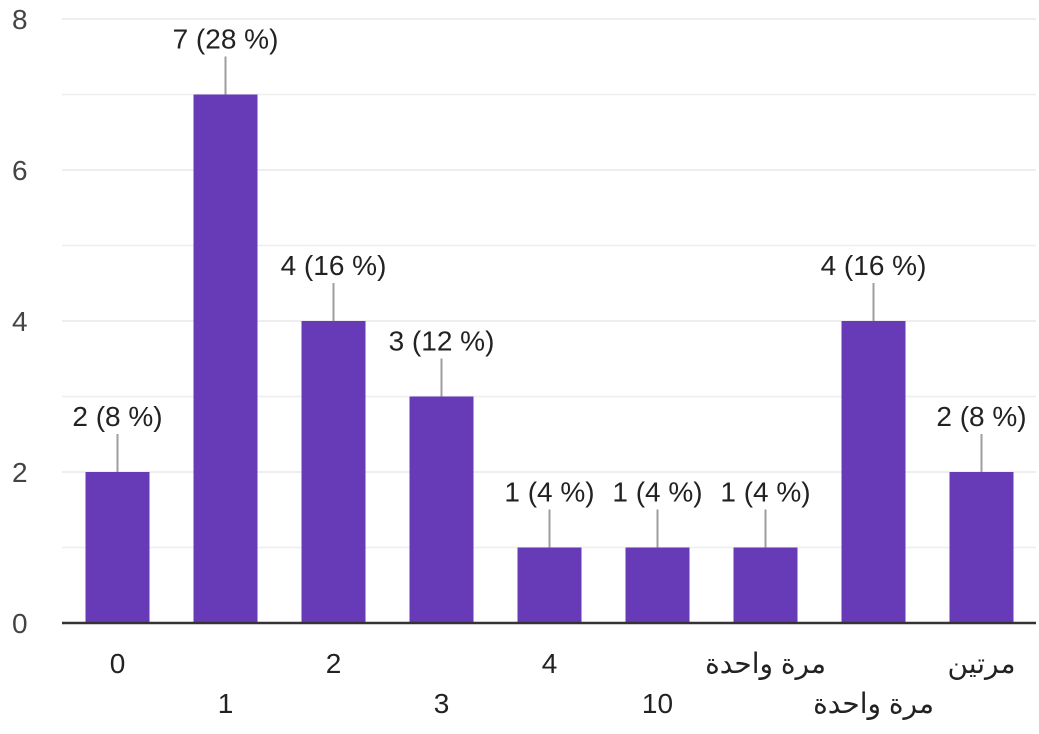 The width and height of the screenshot is (1039, 734). I want to click on y-tick-label: 6, so click(20, 170).